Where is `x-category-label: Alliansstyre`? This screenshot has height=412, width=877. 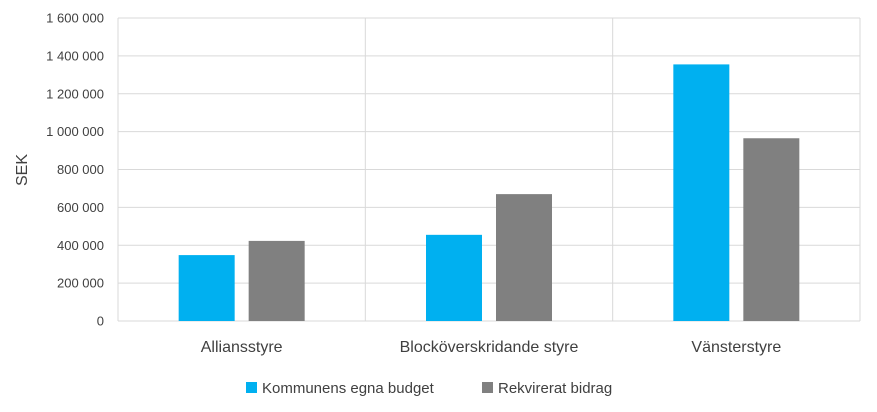
x-category-label: Alliansstyre is located at coordinates (242, 347).